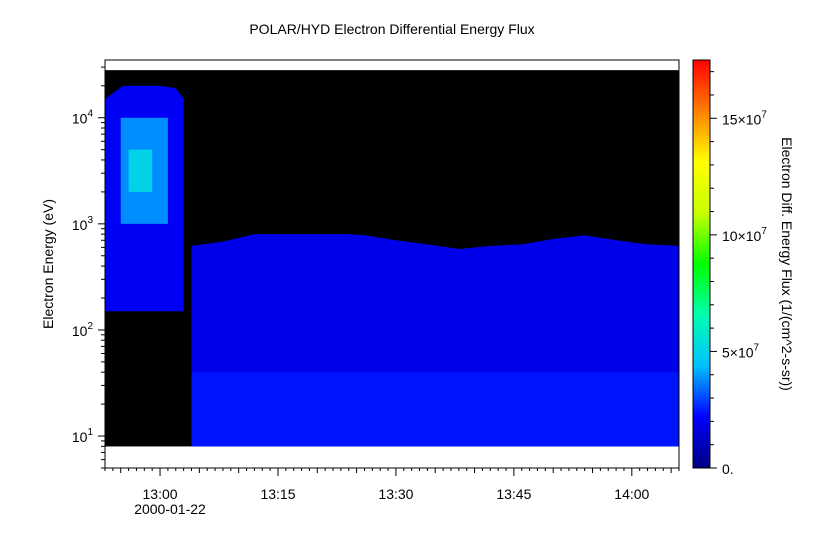 Image resolution: width=828 pixels, height=544 pixels. I want to click on y-tick-exponent: 1, so click(90, 432).